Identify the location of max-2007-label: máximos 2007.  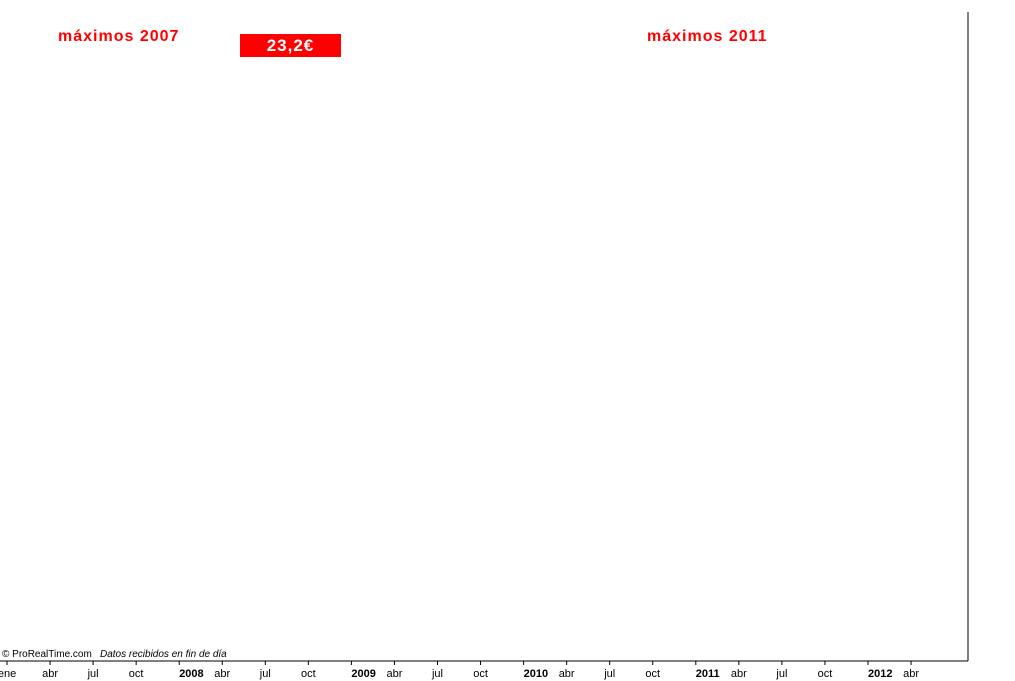
(118, 36).